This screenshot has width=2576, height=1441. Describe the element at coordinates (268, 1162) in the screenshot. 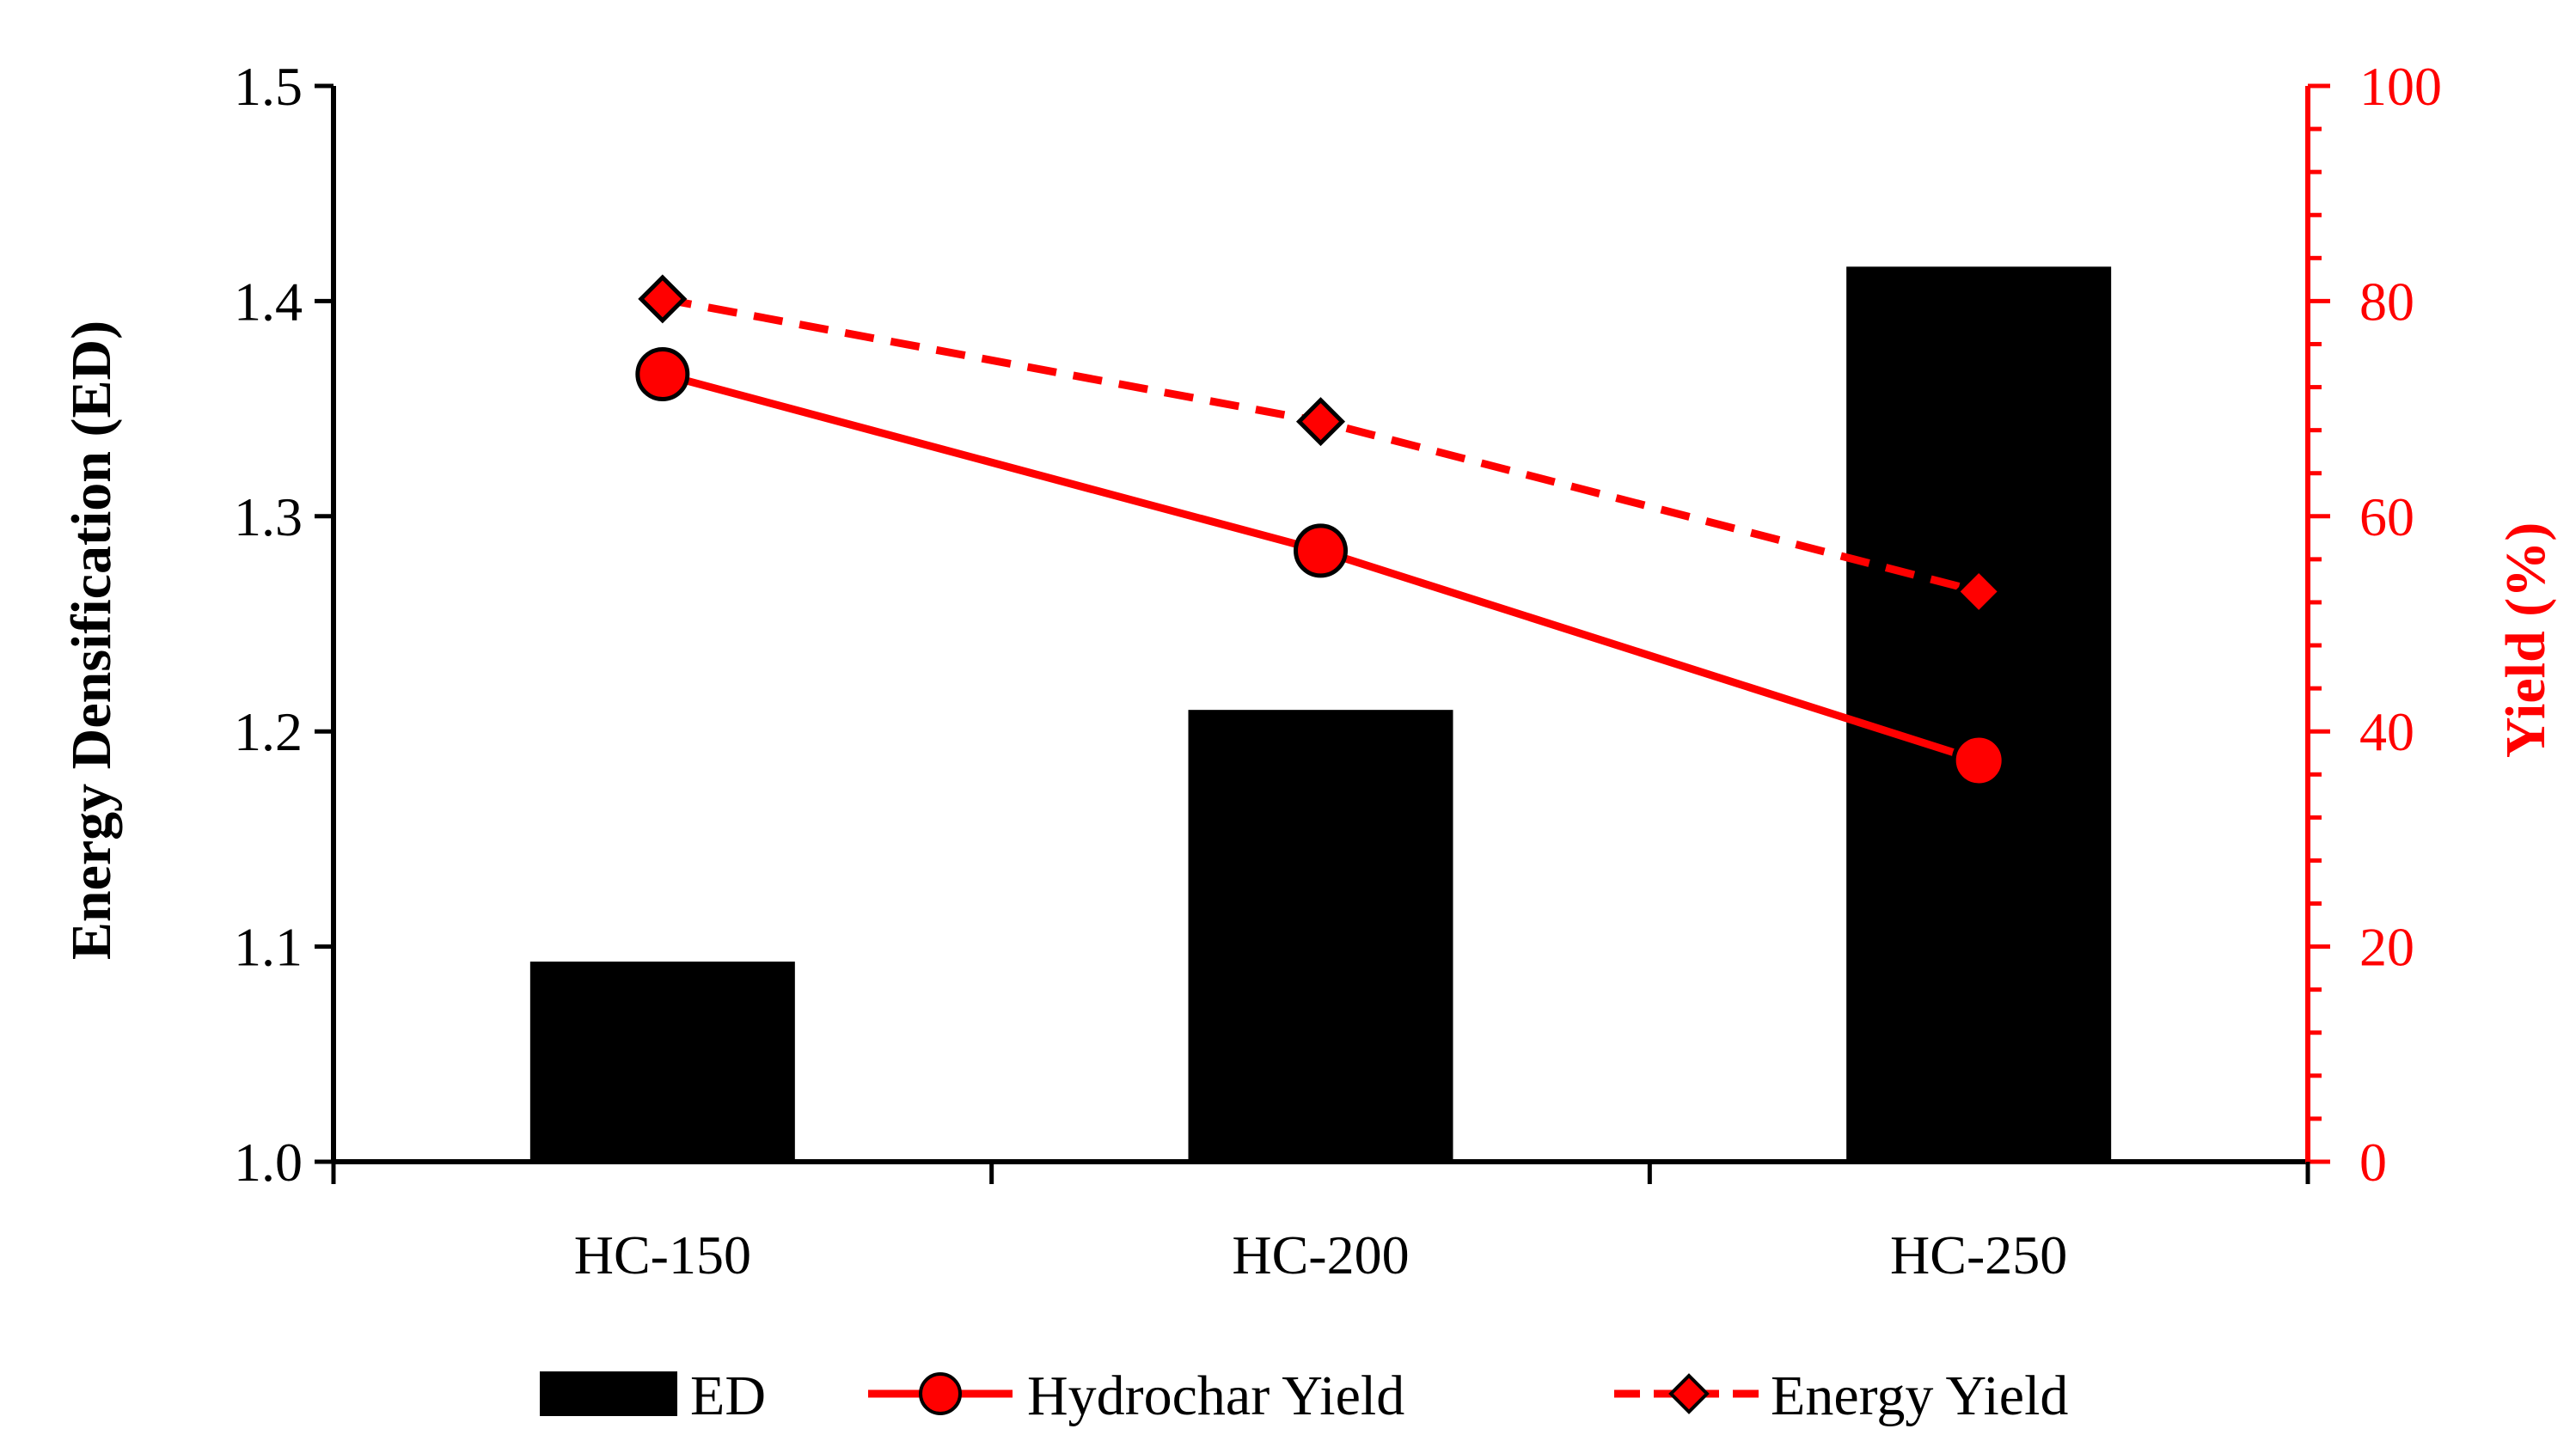

I see `y-left-tick-label: 1.0` at that location.